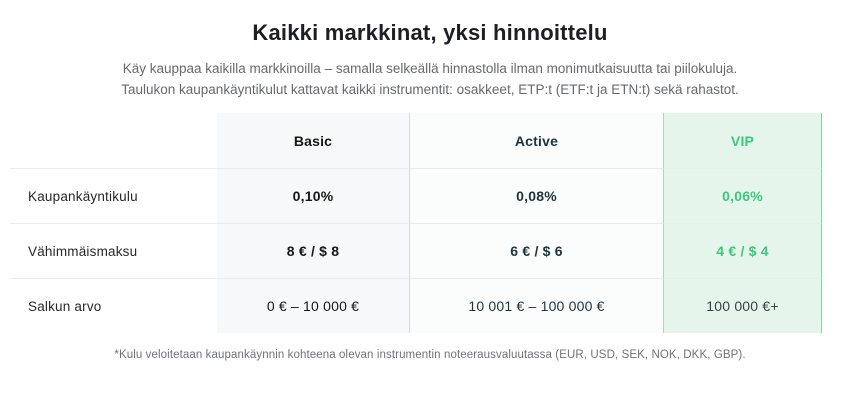 The width and height of the screenshot is (860, 410). What do you see at coordinates (742, 195) in the screenshot?
I see `trading-fee-vip: 0,06%` at bounding box center [742, 195].